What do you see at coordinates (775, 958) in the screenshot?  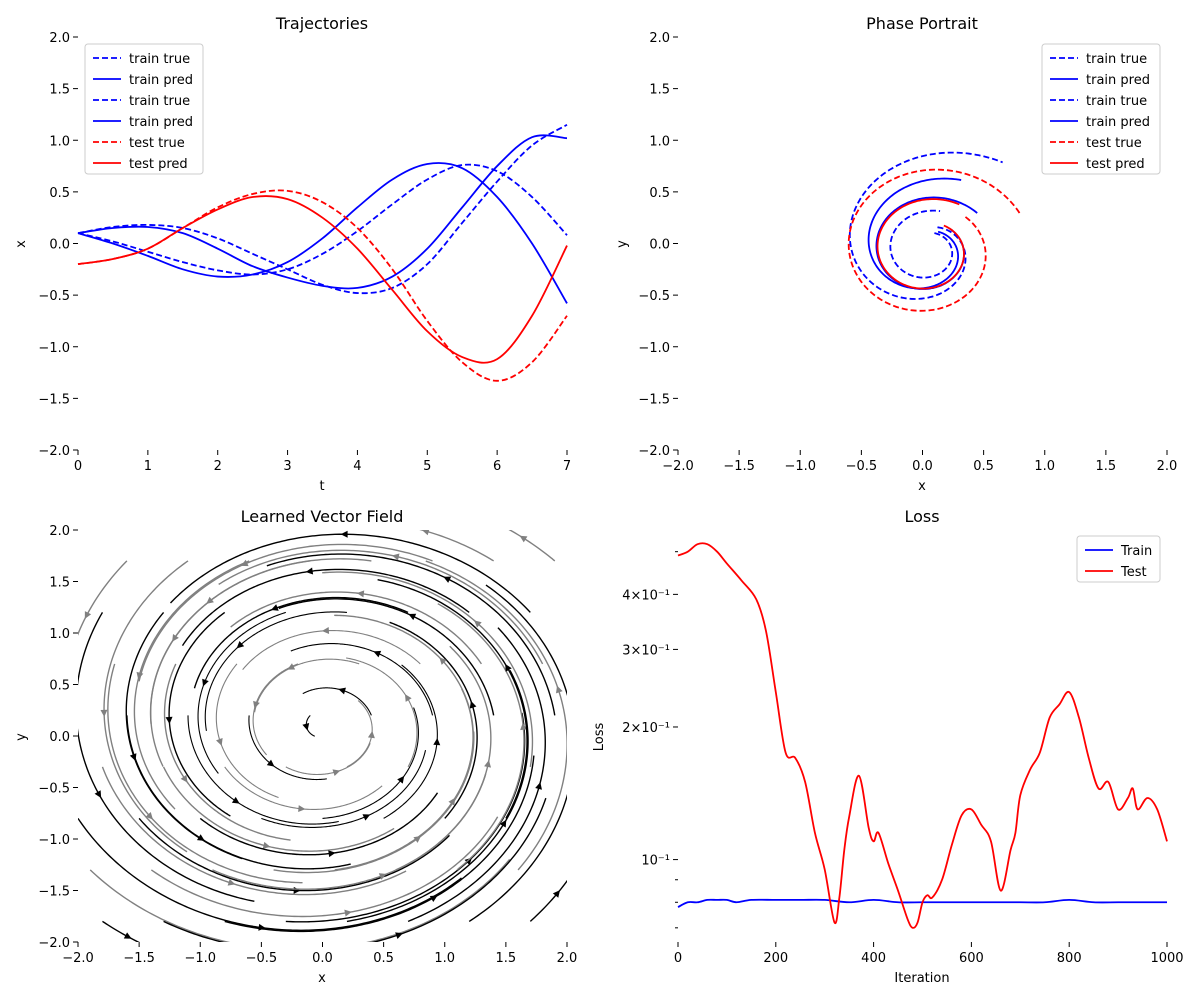 I see `loss-xtick-label: 200` at bounding box center [775, 958].